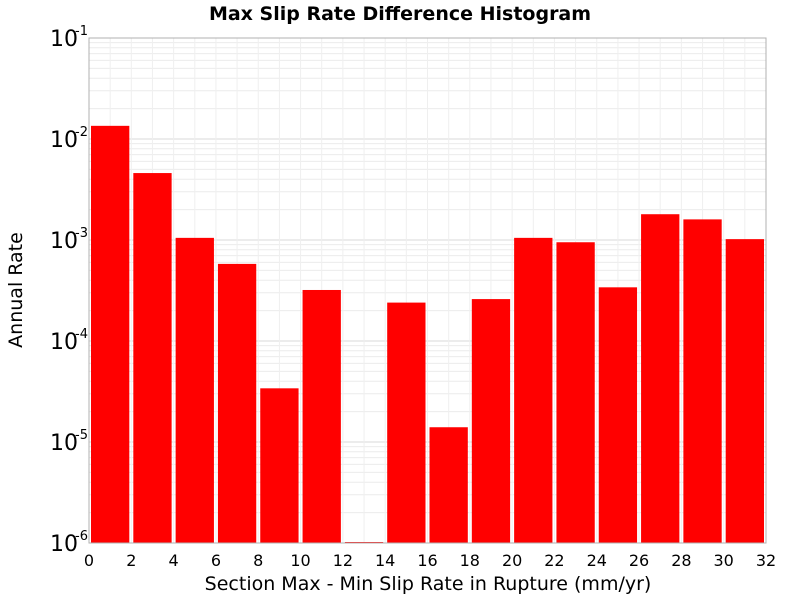 The width and height of the screenshot is (800, 600). Describe the element at coordinates (174, 560) in the screenshot. I see `x-tick-label: 4` at that location.